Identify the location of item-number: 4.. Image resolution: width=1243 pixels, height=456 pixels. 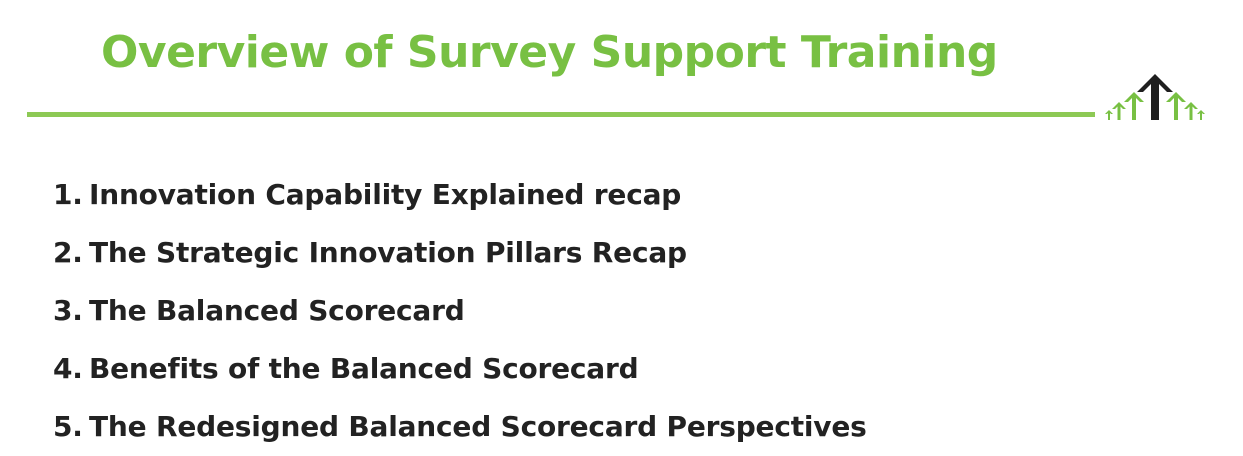
(68, 368).